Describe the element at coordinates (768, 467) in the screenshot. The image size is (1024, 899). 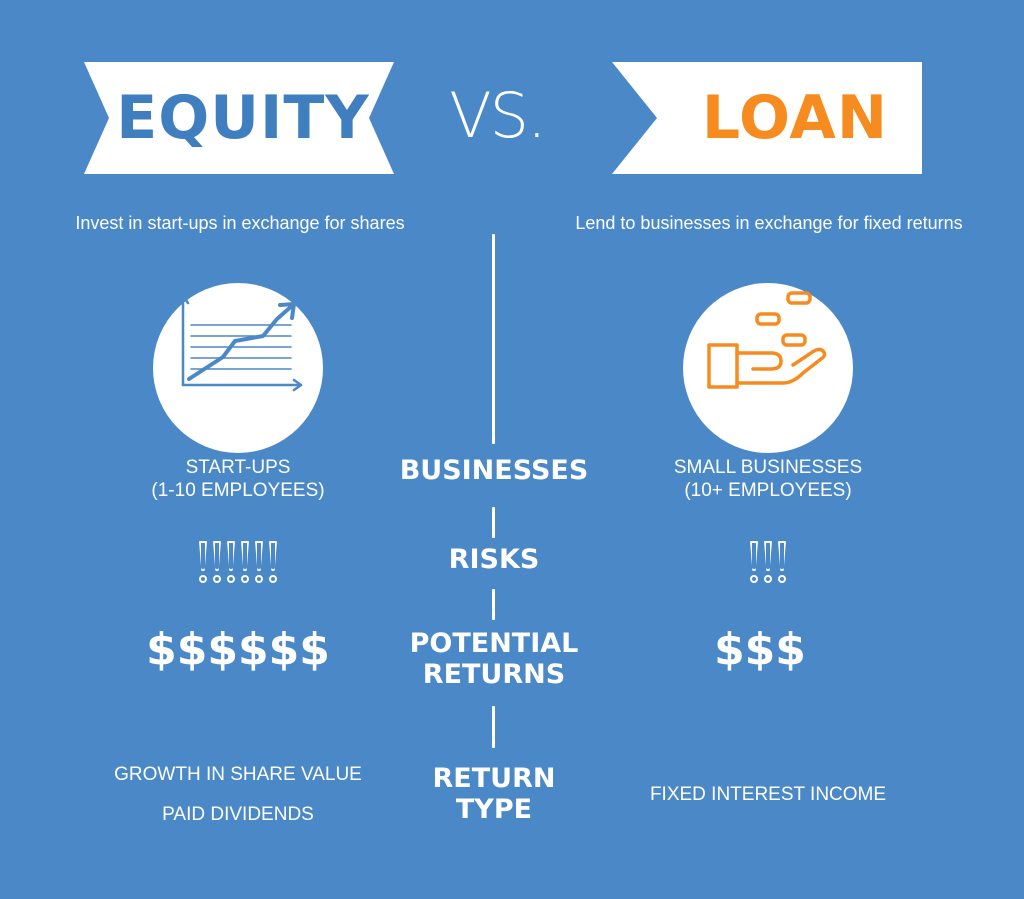
I see `loan-businesses-line1: SMALL BUSINESSES` at that location.